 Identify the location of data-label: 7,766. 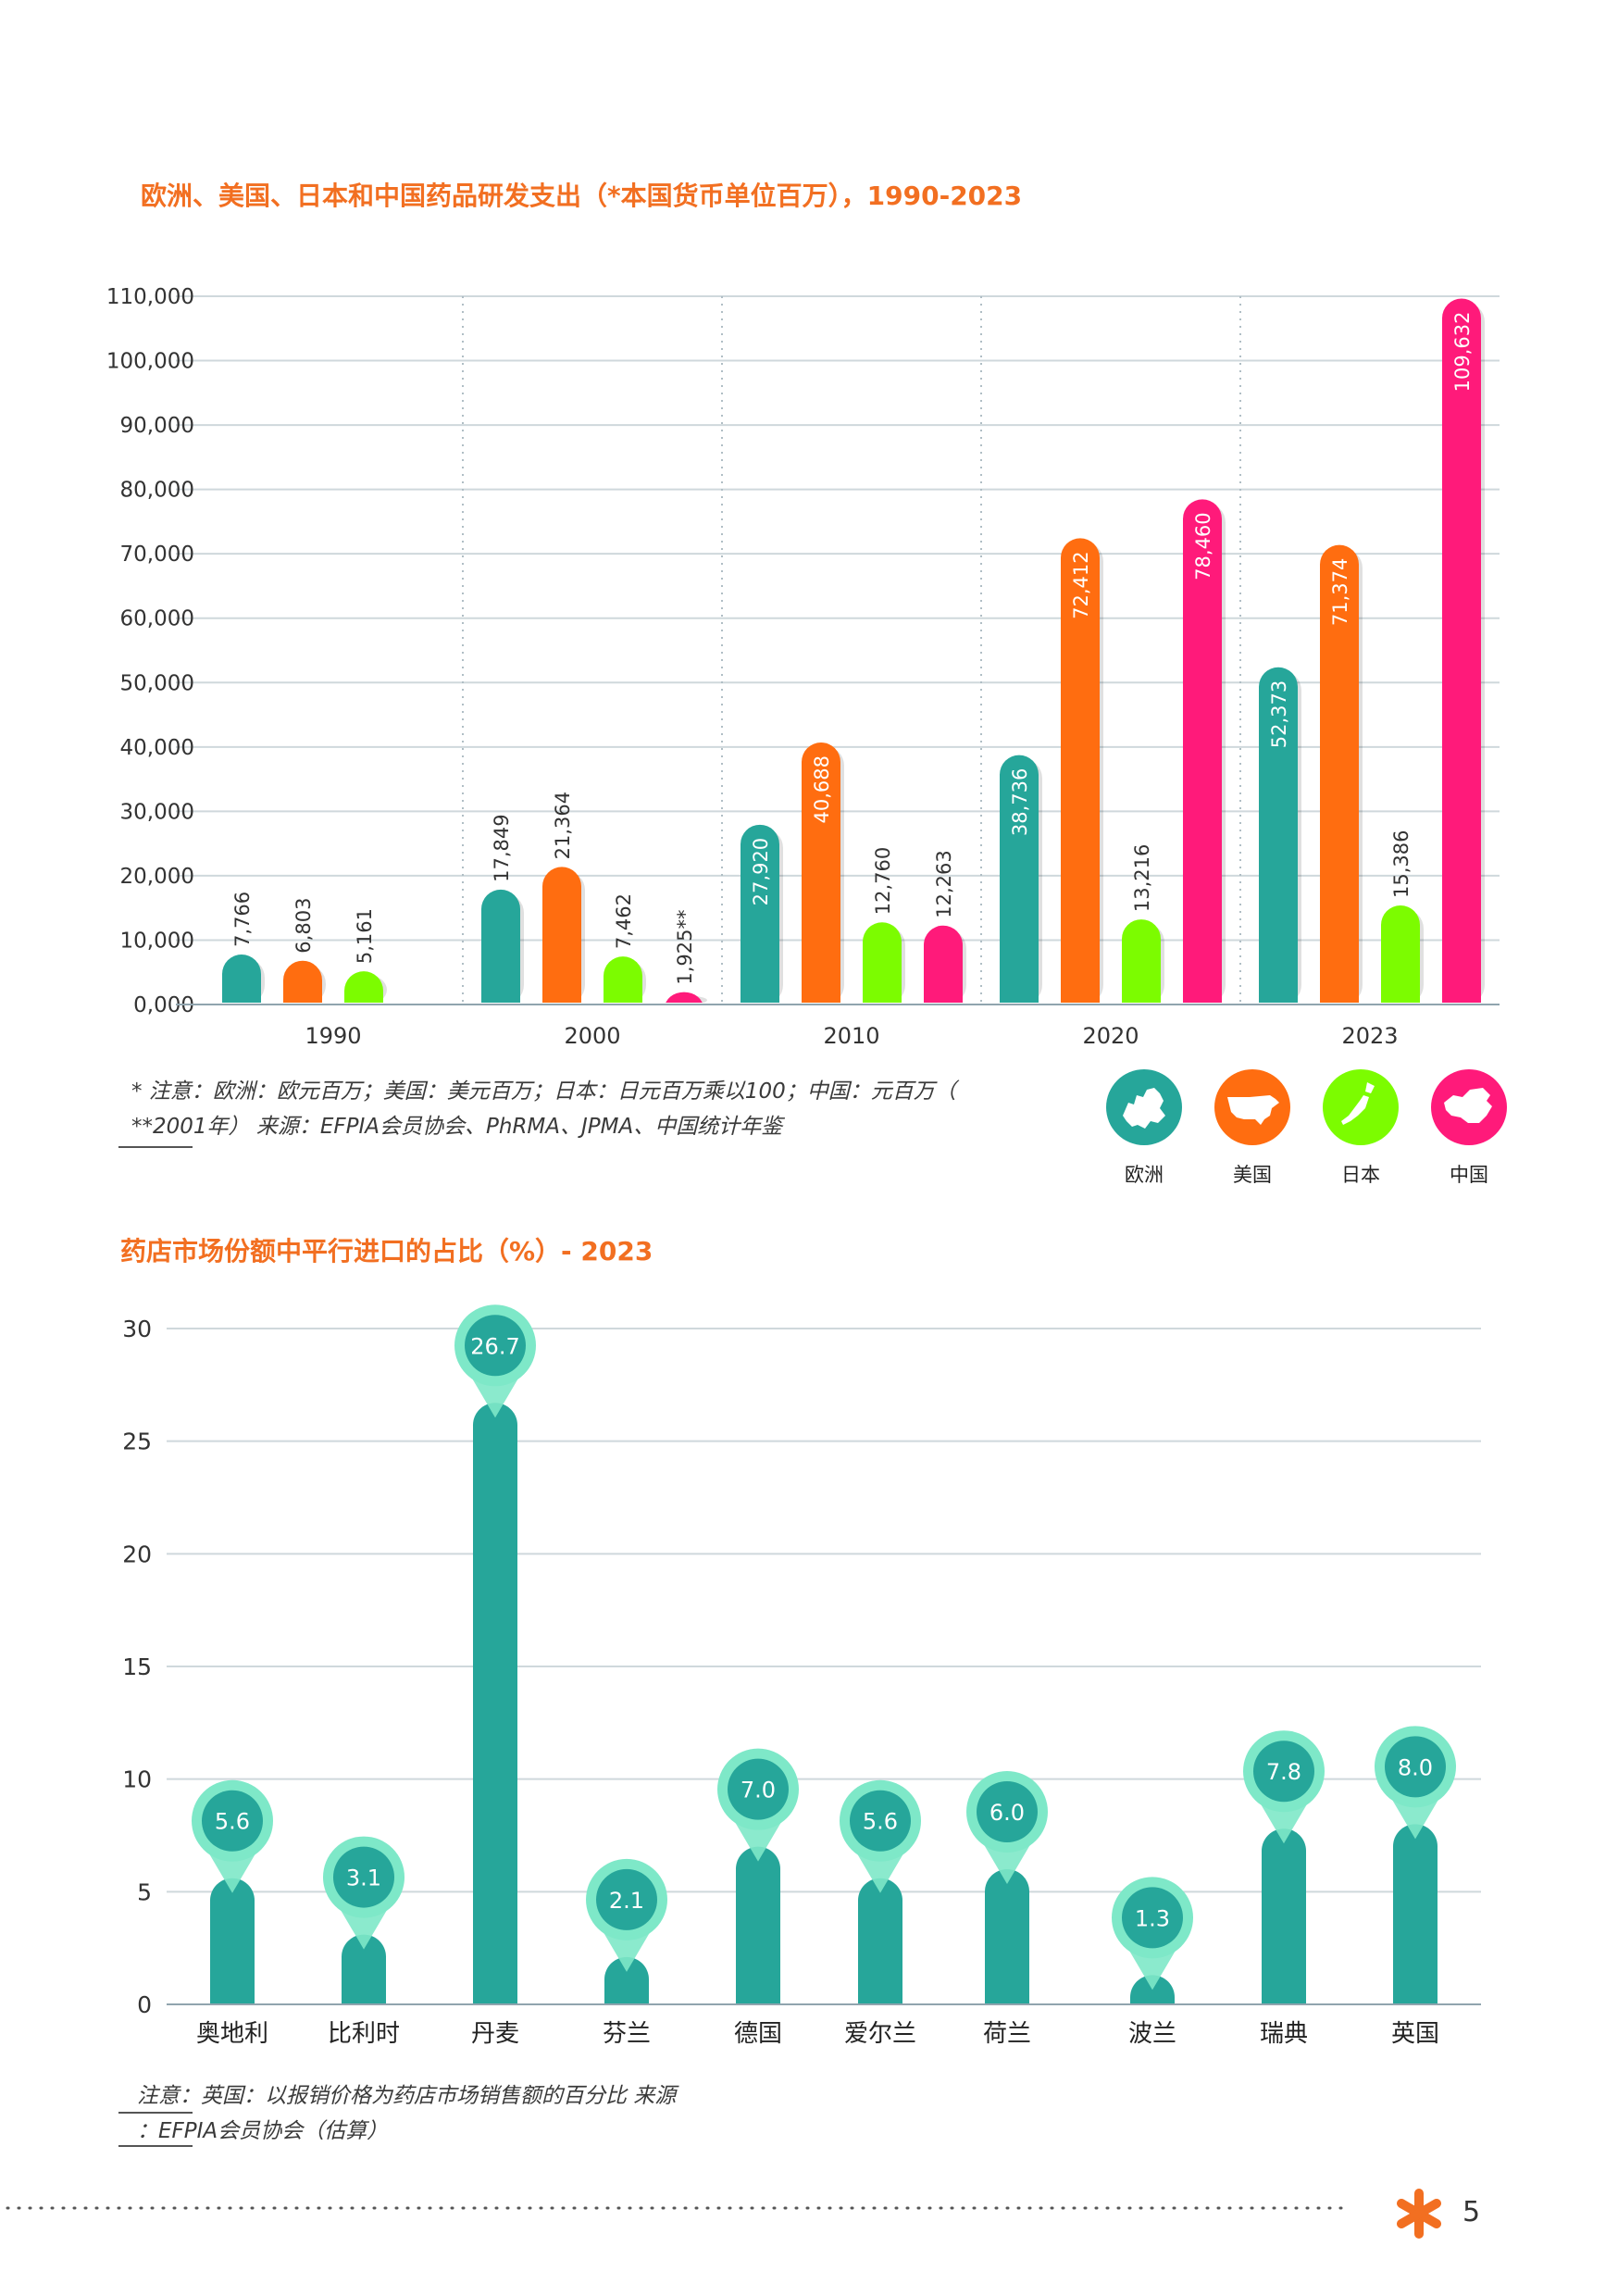
(242, 919).